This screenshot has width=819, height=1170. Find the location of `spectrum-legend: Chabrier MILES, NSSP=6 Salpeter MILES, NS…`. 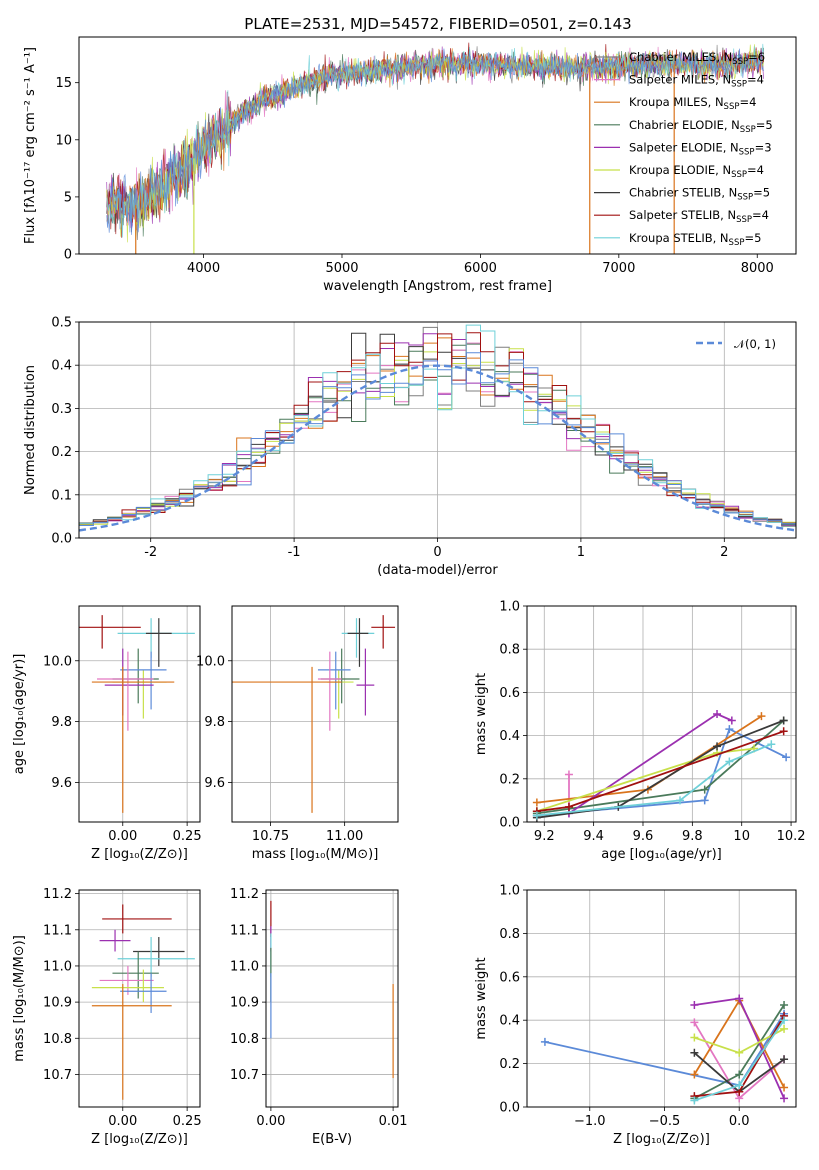

spectrum-legend: Chabrier MILES, NSSP=6 Salpeter MILES, NS… is located at coordinates (683, 149).